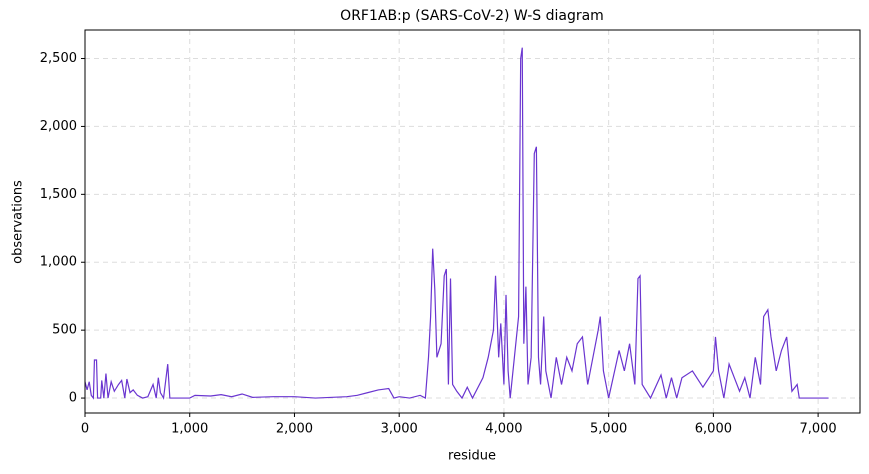 This screenshot has height=474, width=869. What do you see at coordinates (294, 429) in the screenshot?
I see `x-tick-label: 2,000` at bounding box center [294, 429].